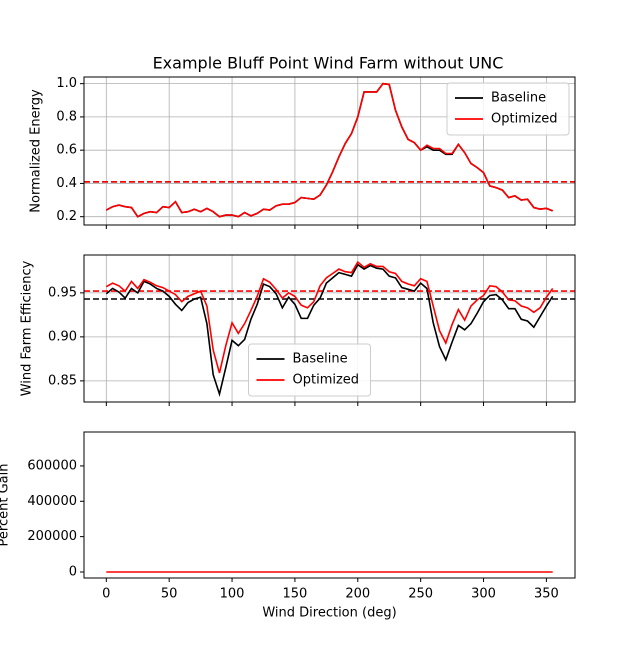 The height and width of the screenshot is (650, 640). What do you see at coordinates (169, 594) in the screenshot?
I see `x-tick-label: 50` at bounding box center [169, 594].